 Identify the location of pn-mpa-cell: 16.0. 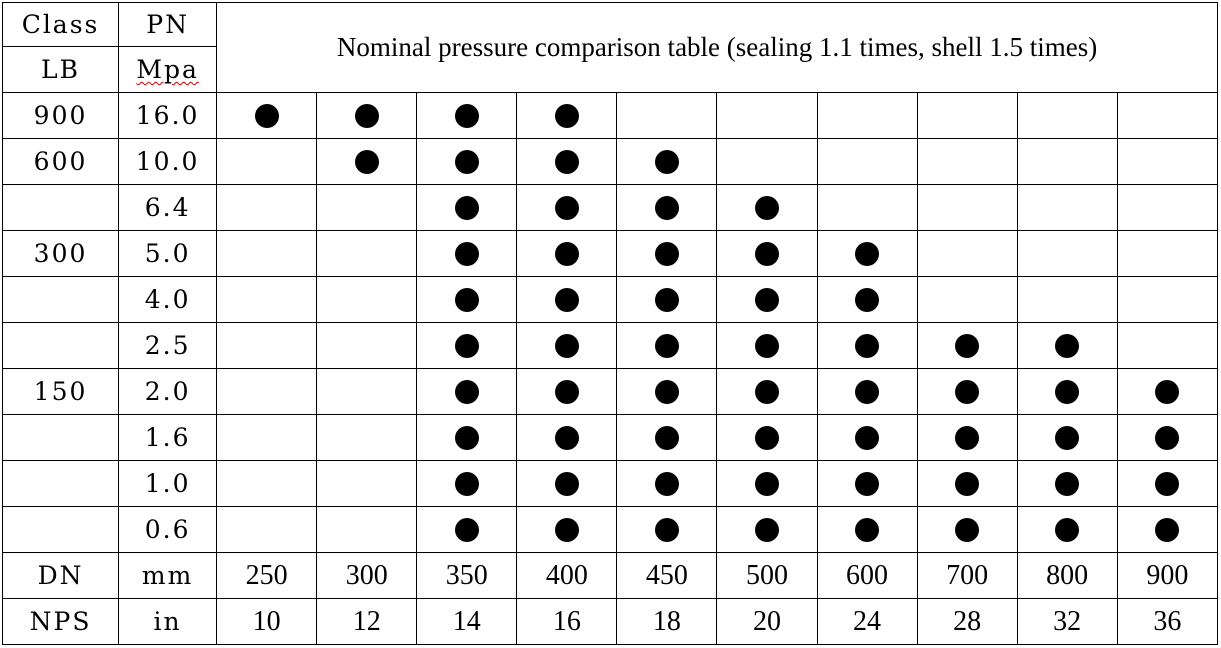
(168, 115).